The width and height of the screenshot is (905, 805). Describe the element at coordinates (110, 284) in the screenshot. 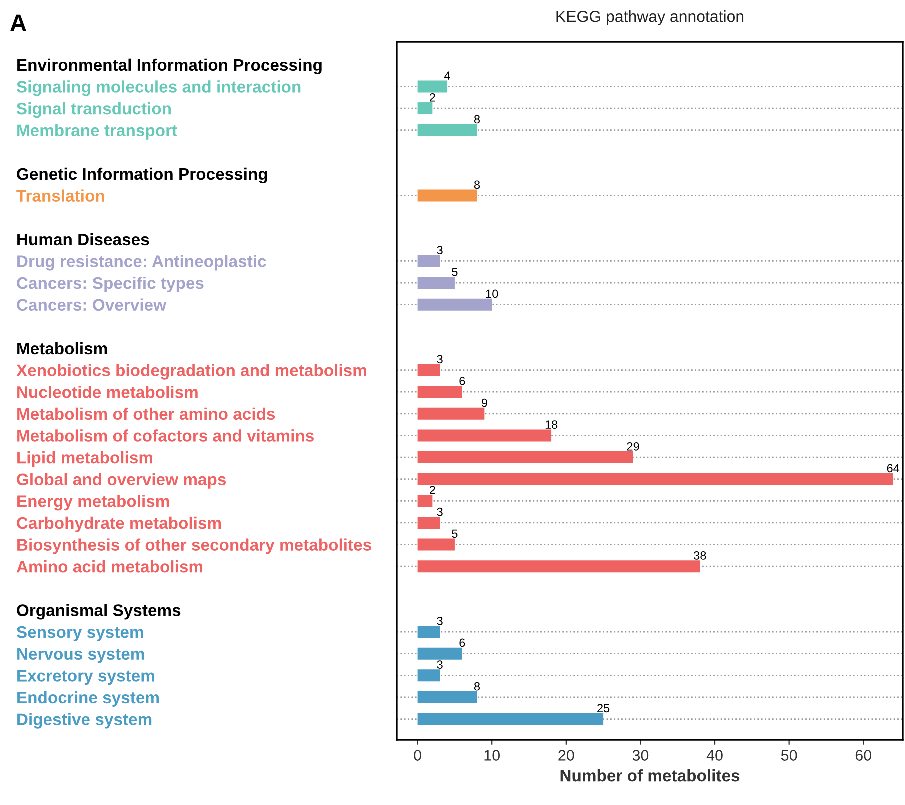

I see `y-tick-label: Cancers: Specific types` at that location.